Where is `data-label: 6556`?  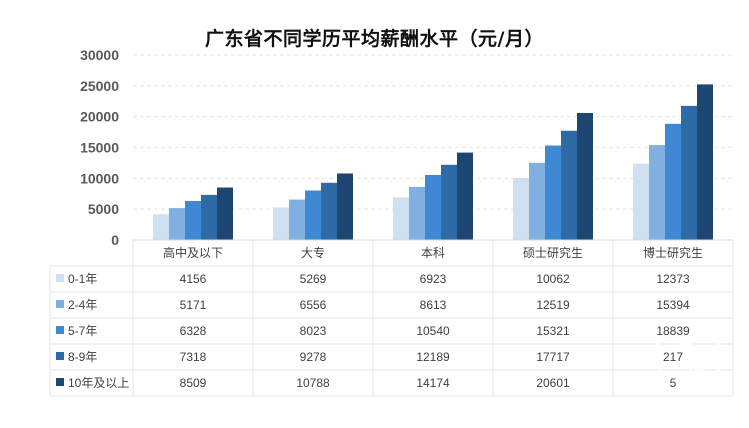
data-label: 6556 is located at coordinates (313, 305).